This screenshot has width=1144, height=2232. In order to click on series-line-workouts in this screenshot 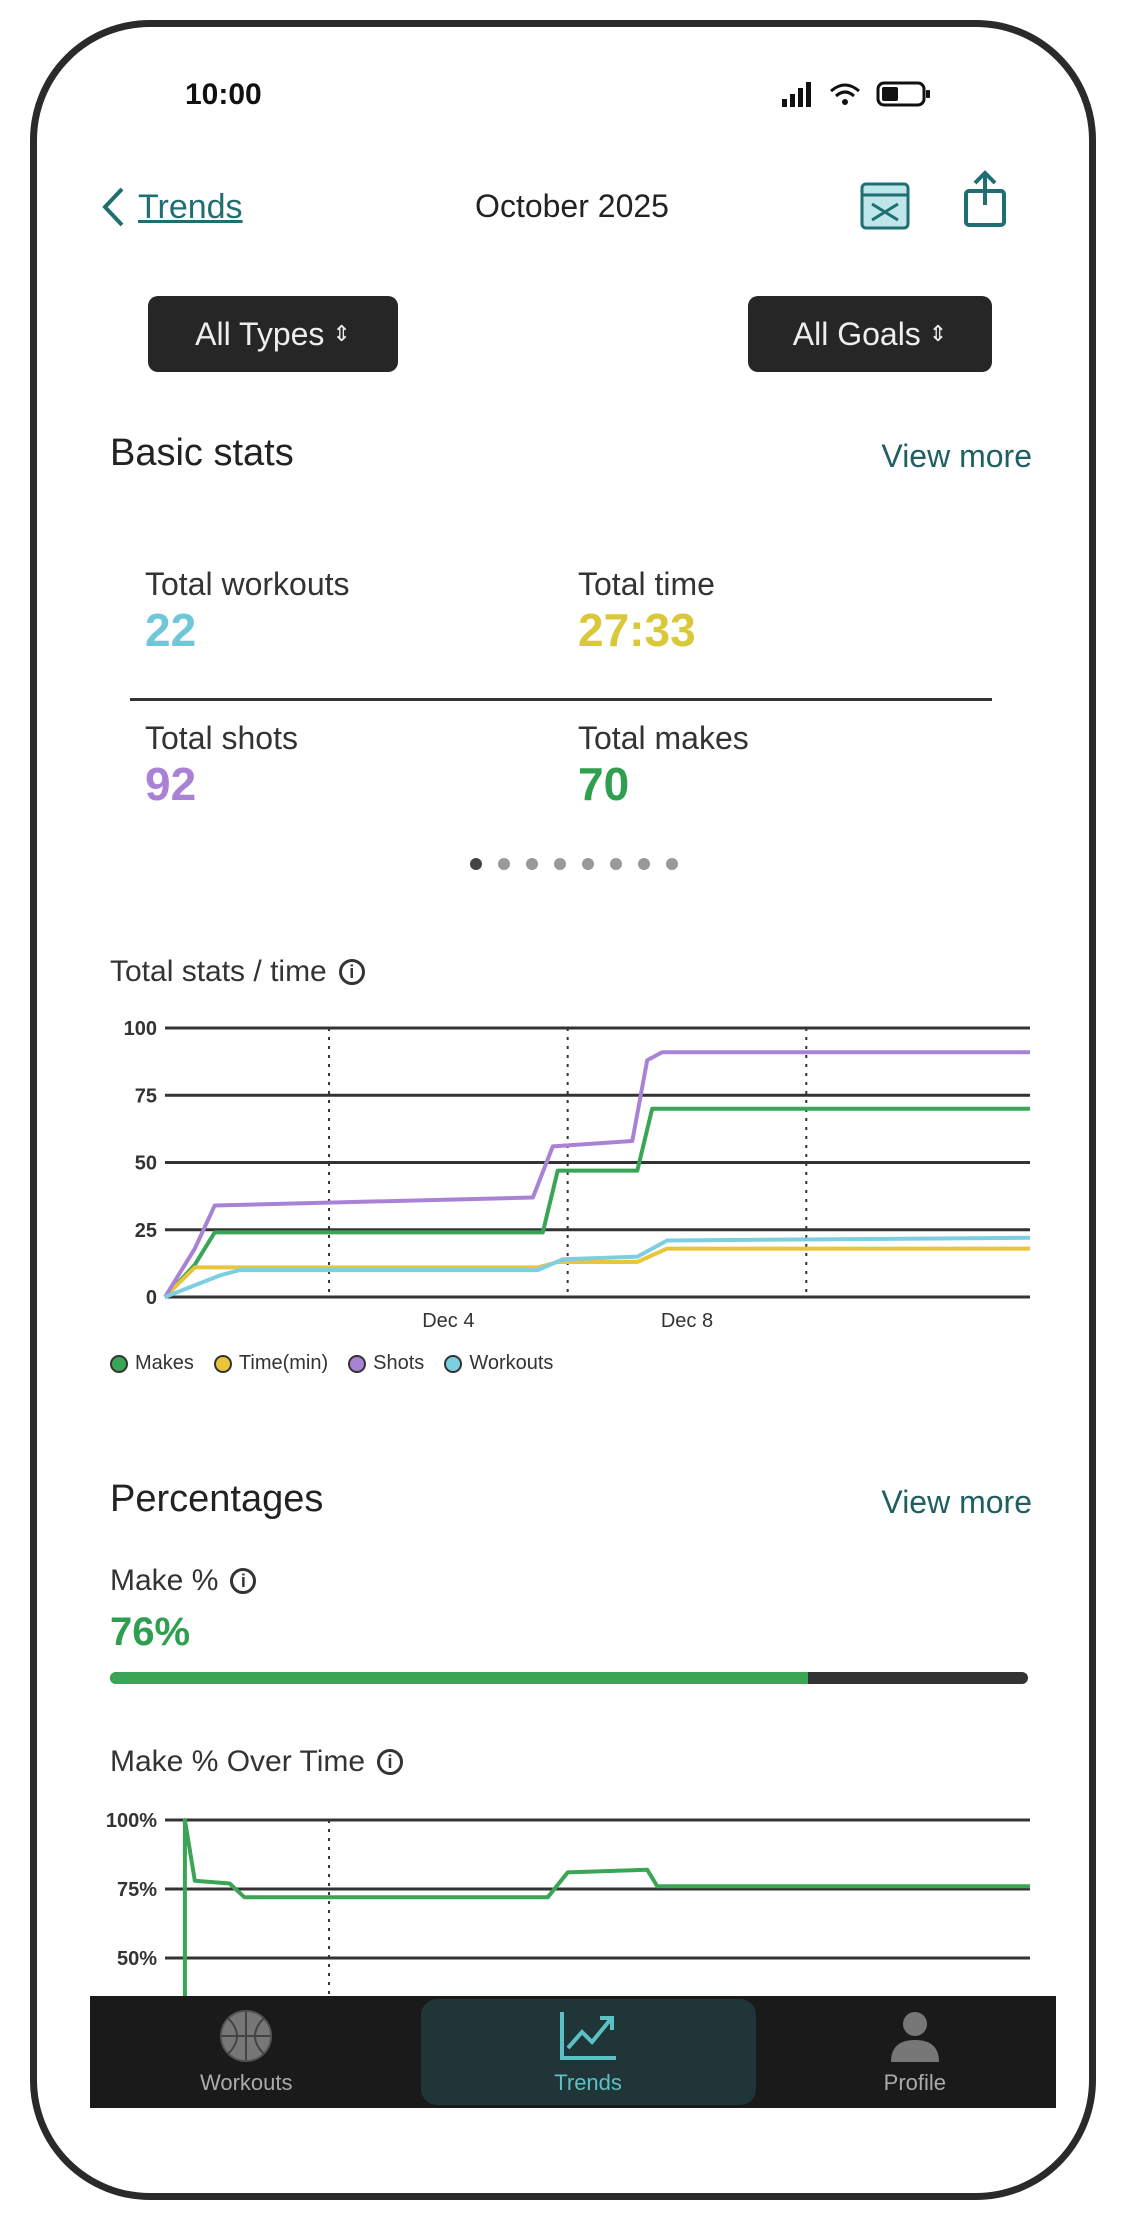, I will do `click(597, 1267)`.